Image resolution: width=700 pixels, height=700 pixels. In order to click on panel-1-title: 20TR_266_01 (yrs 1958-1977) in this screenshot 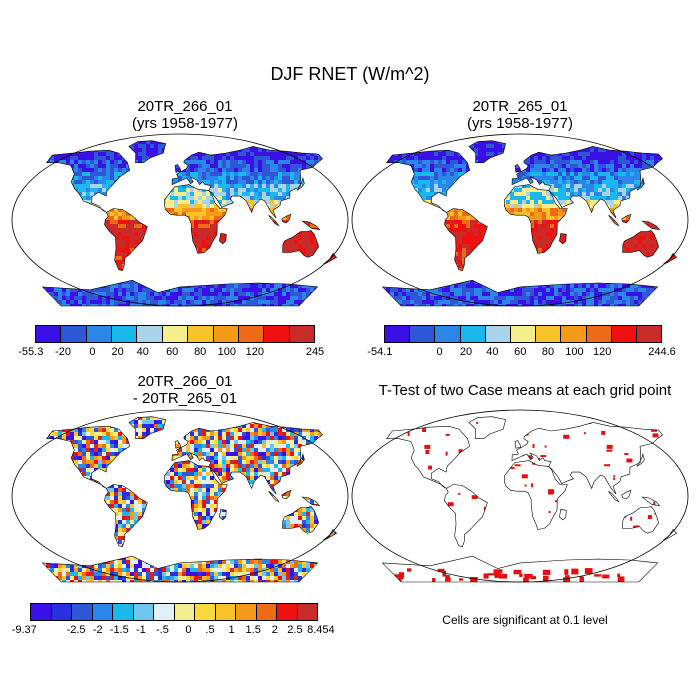, I will do `click(185, 115)`.